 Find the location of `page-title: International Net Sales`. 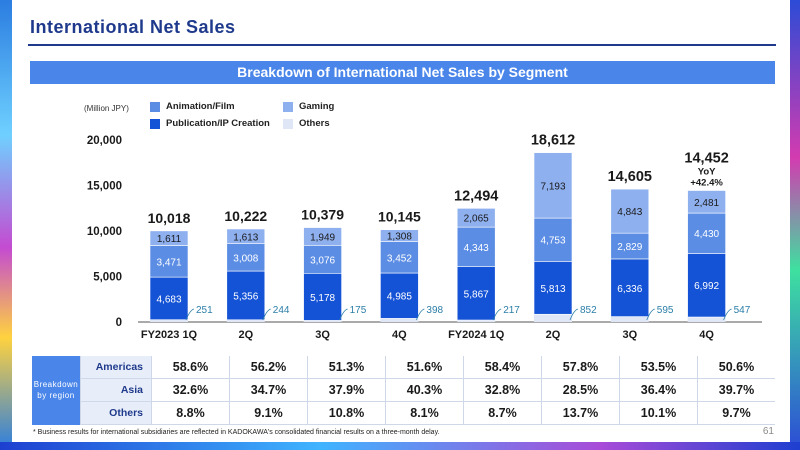

page-title: International Net Sales is located at coordinates (133, 27).